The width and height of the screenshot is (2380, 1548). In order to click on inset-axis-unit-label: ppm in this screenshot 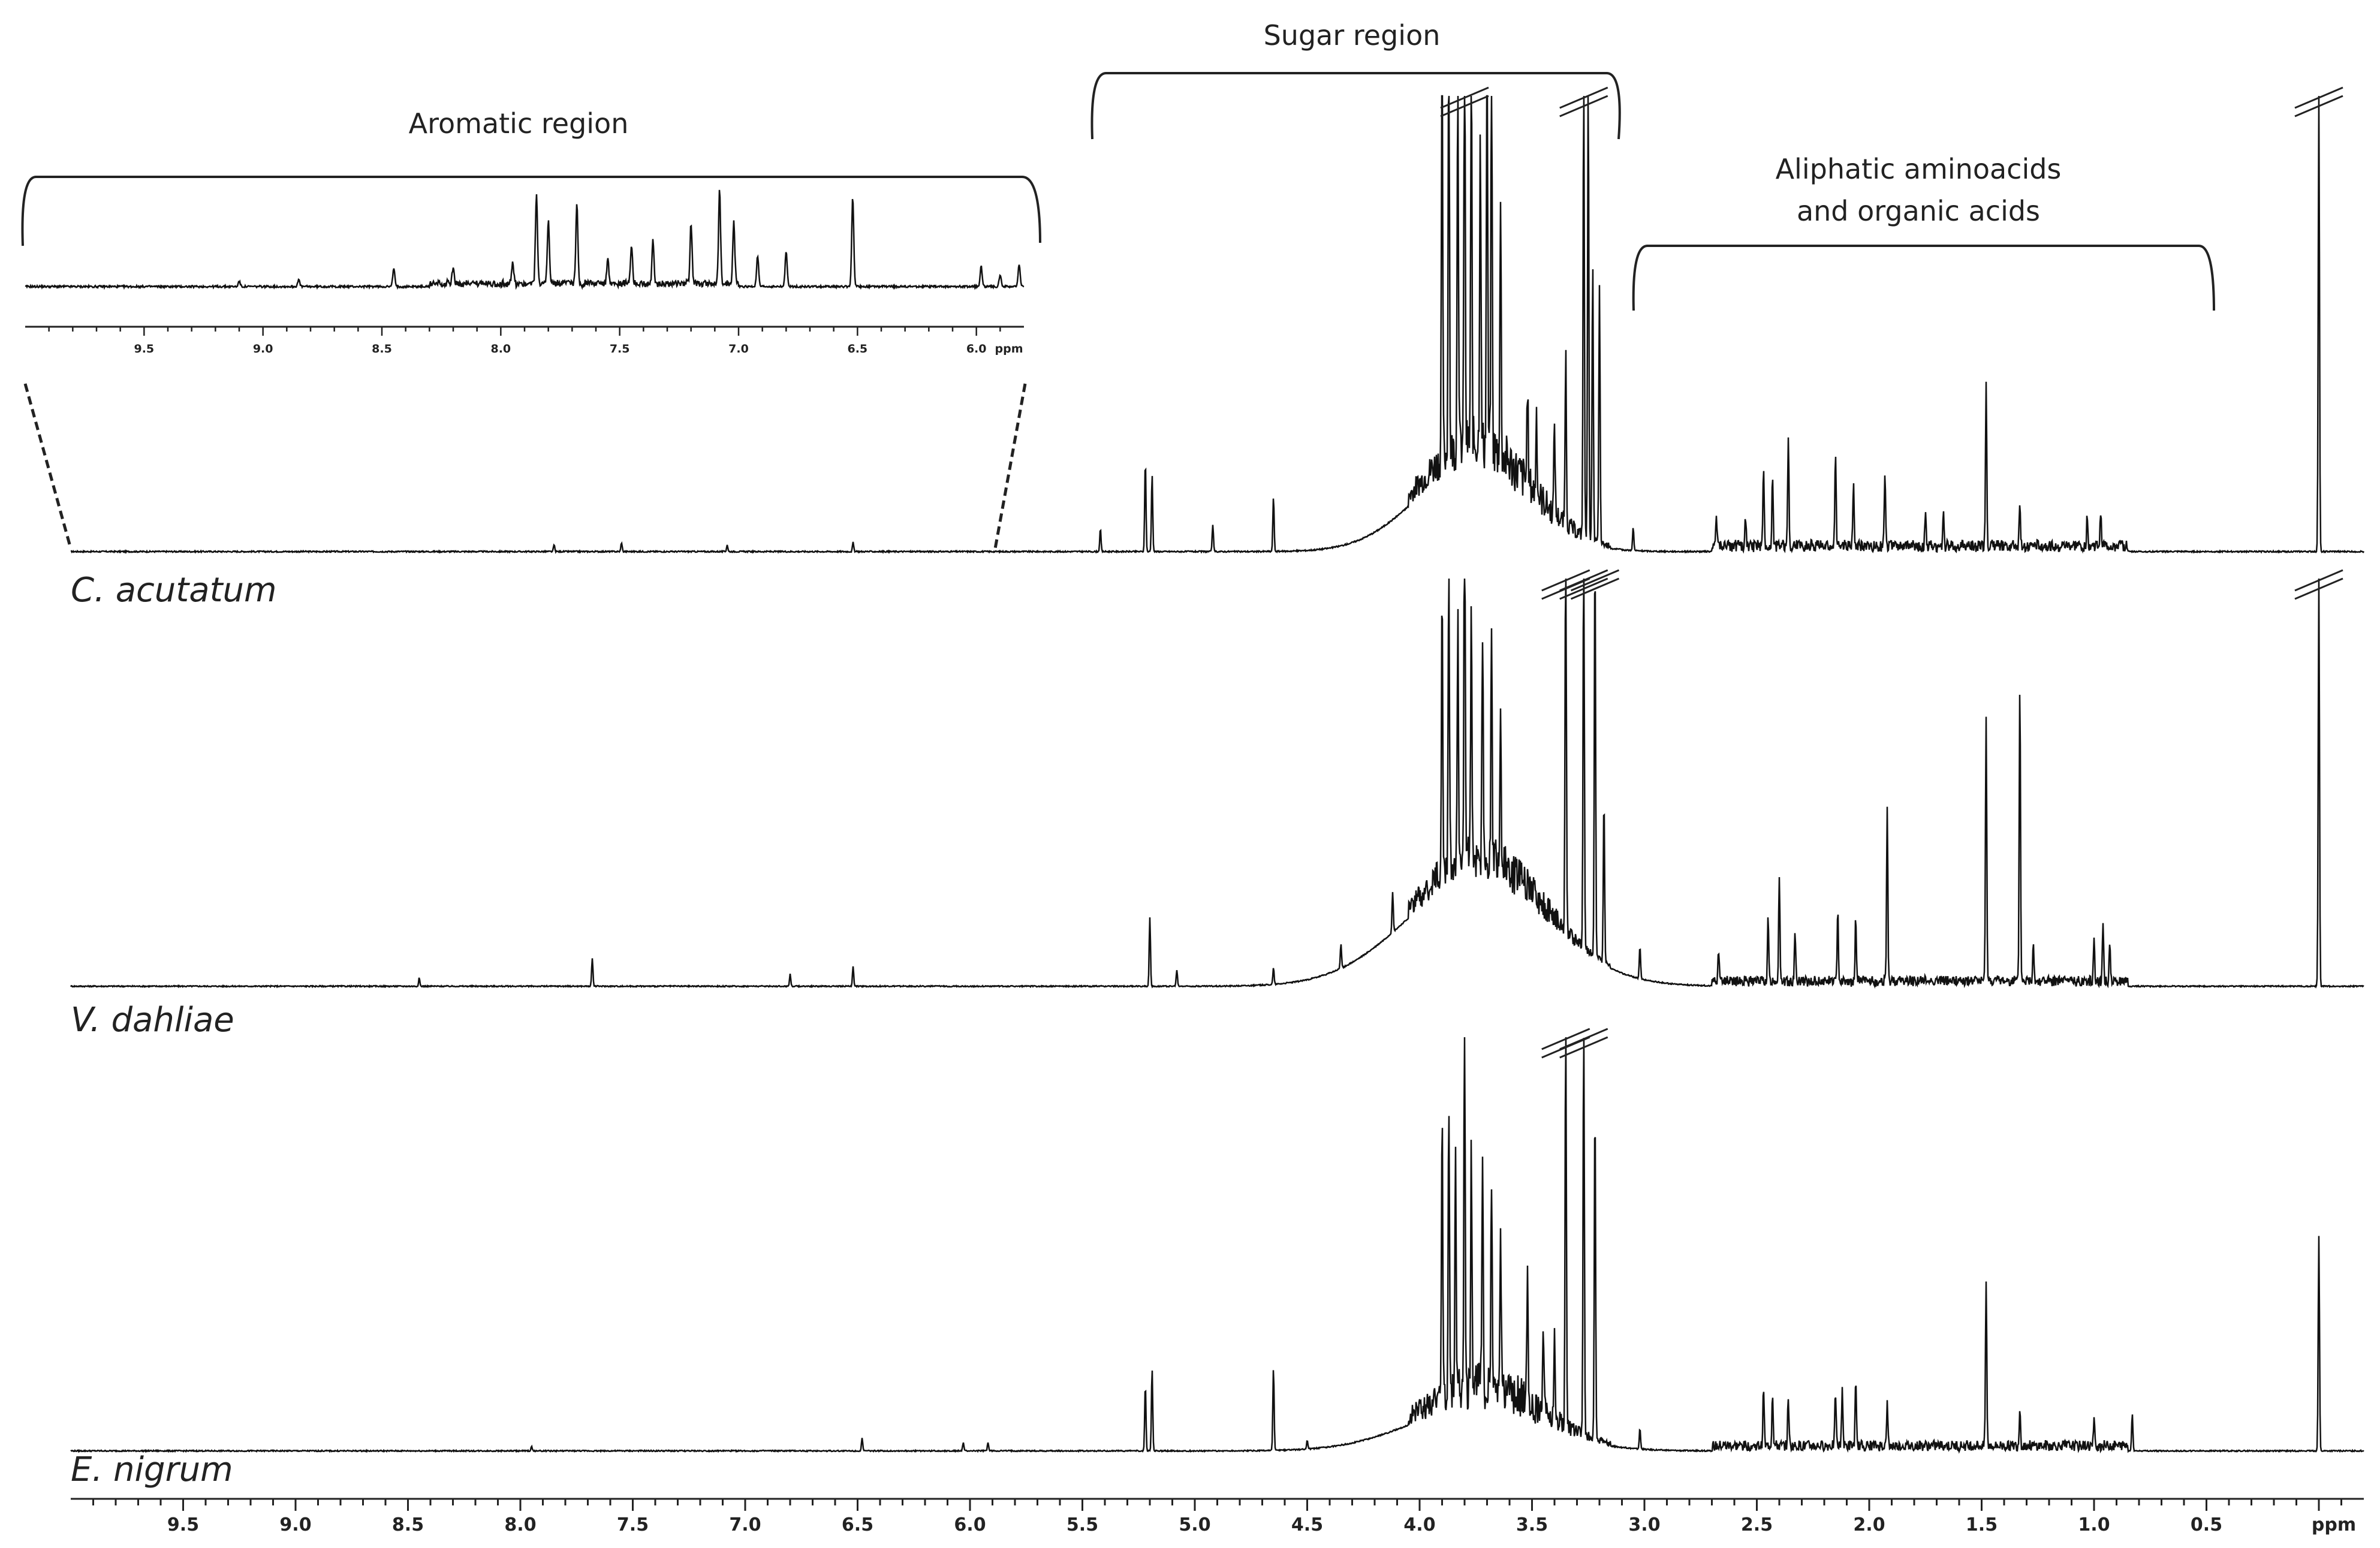, I will do `click(1009, 349)`.